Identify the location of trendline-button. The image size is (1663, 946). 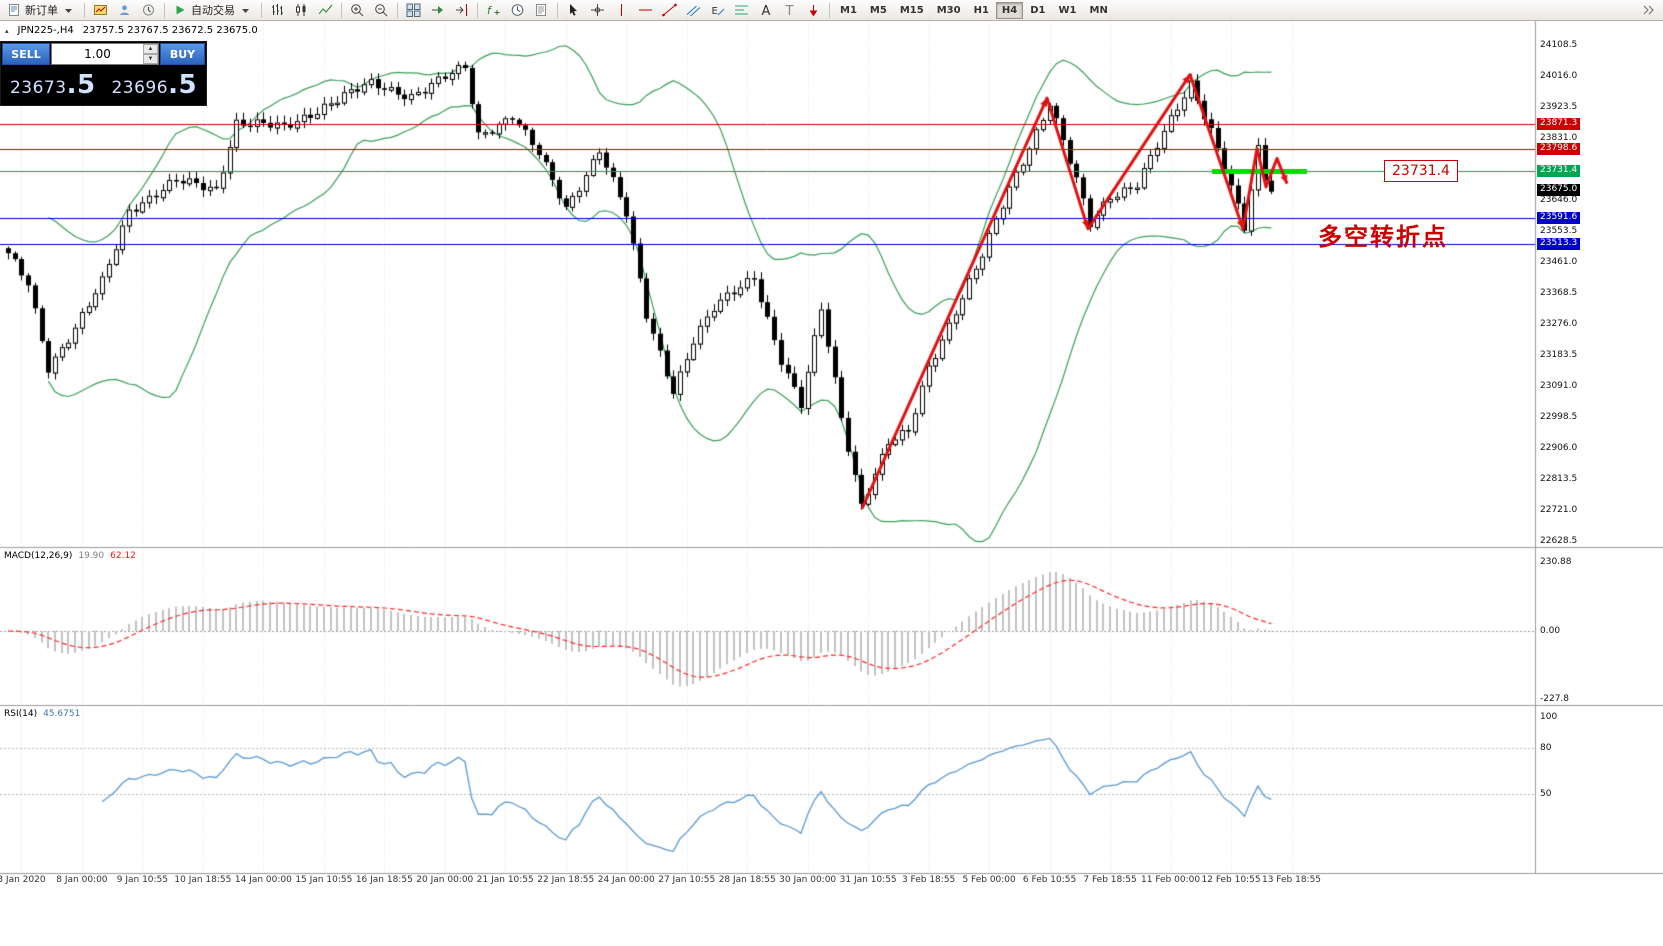
(669, 10).